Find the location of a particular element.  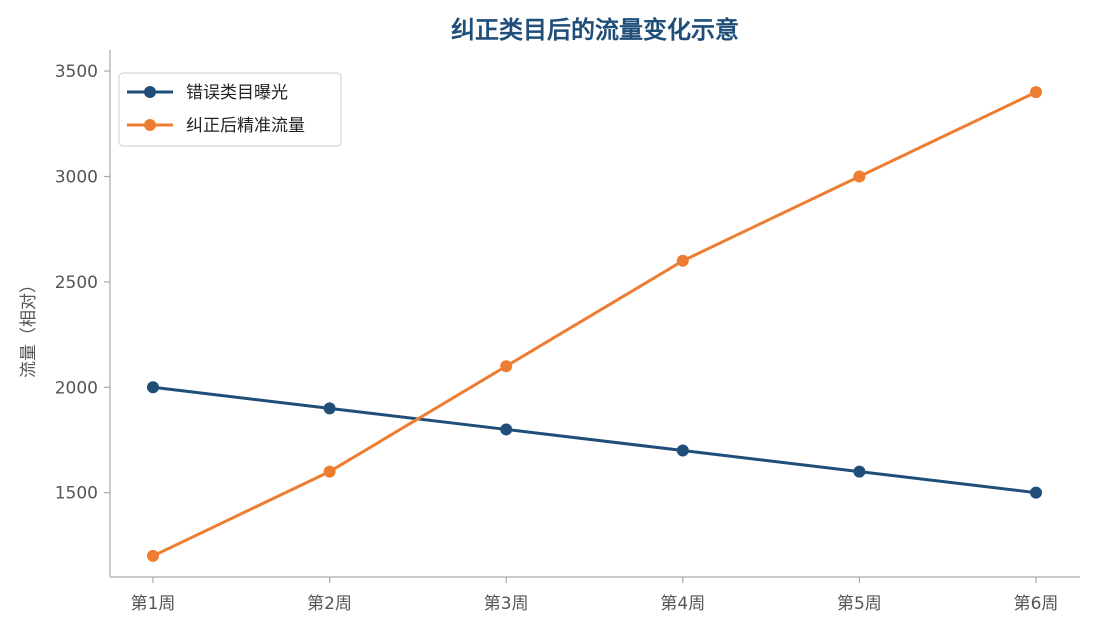

x-tick-label: 第2周 is located at coordinates (329, 604).